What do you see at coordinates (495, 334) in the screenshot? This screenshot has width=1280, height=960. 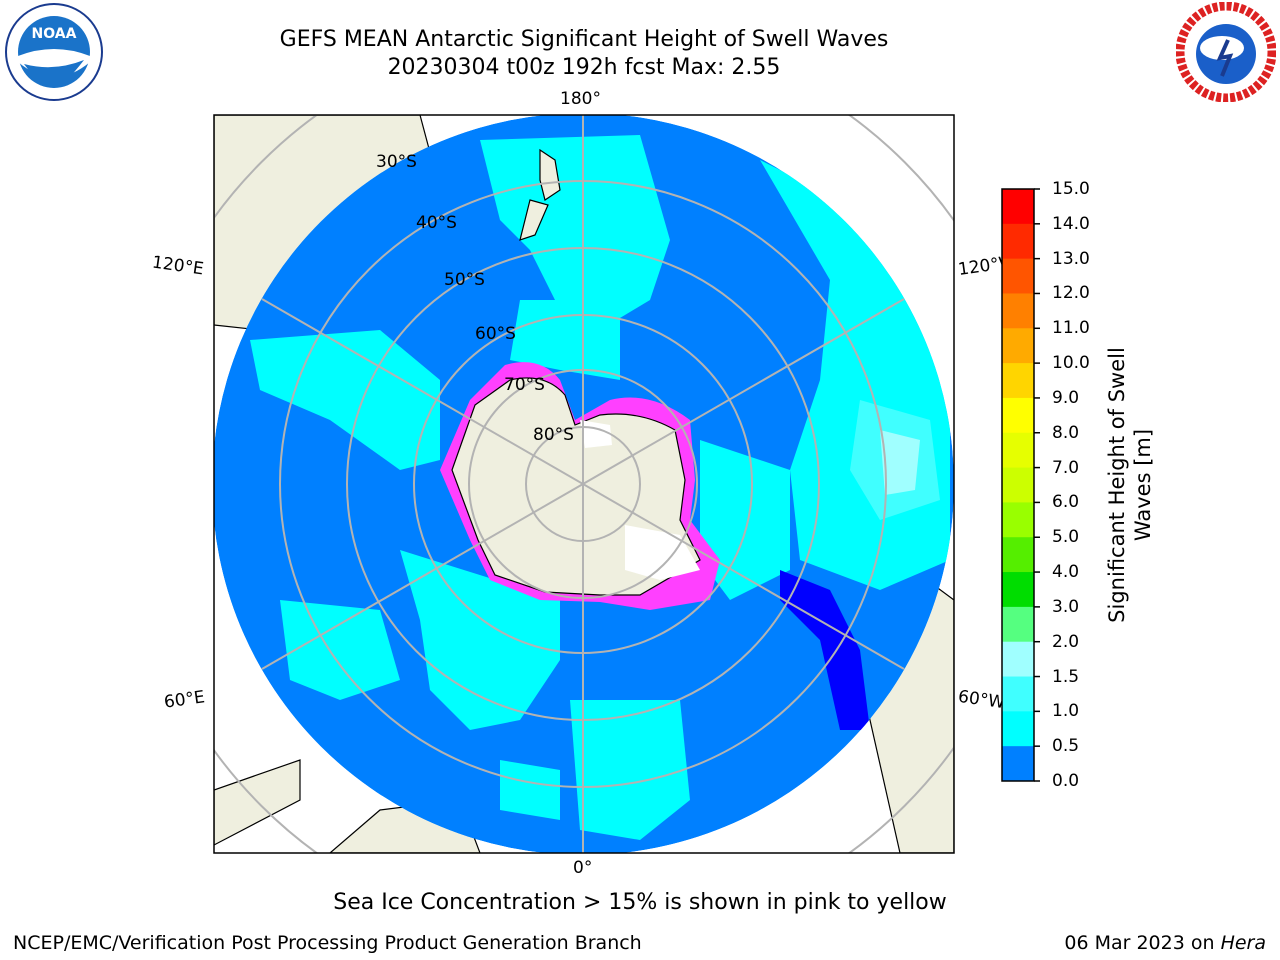 I see `lat-label-60s: 60°S` at bounding box center [495, 334].